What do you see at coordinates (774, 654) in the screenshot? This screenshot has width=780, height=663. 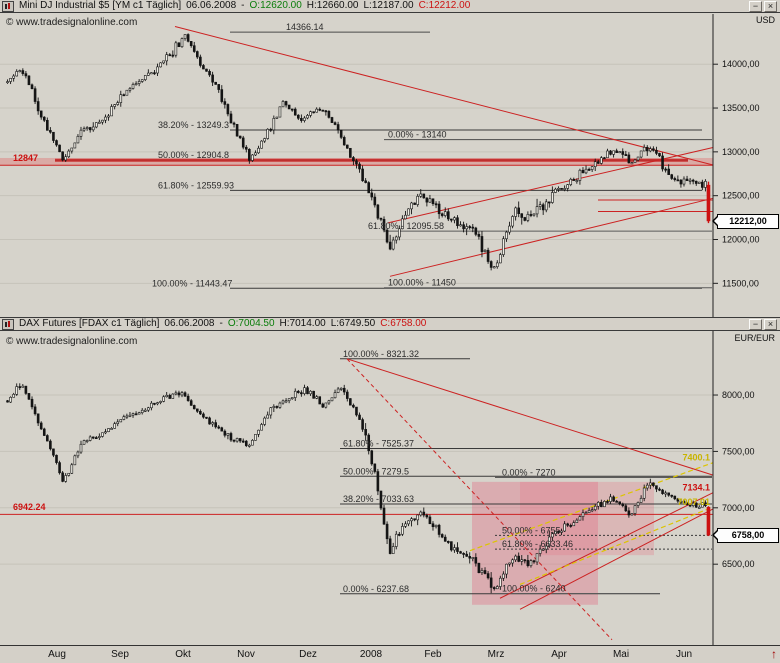 I see `scroll-up-arrow: ↑` at bounding box center [774, 654].